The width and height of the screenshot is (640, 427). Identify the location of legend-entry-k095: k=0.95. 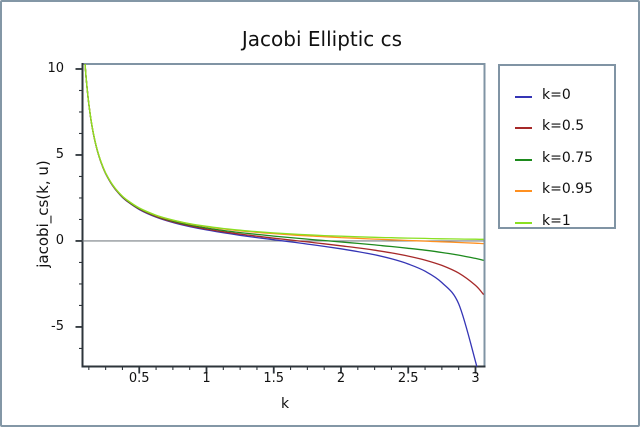
(557, 190).